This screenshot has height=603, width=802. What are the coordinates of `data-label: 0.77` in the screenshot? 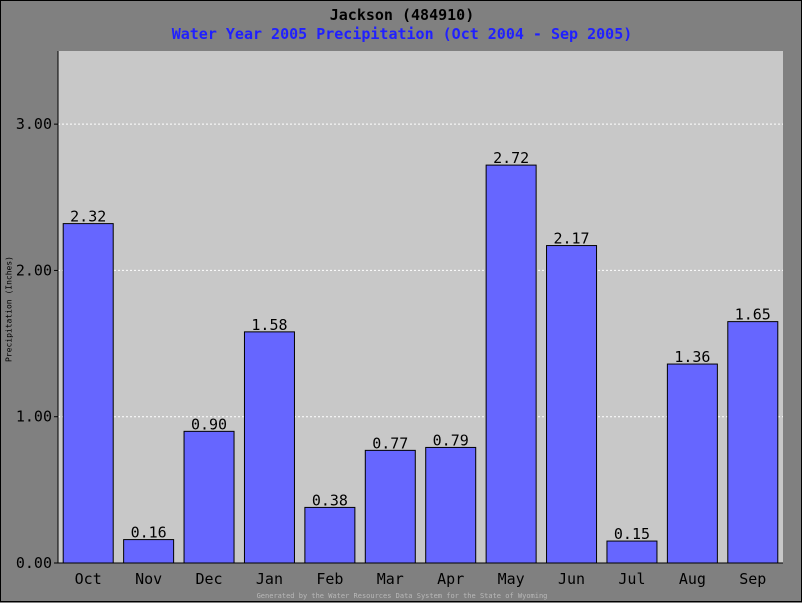 It's located at (390, 443).